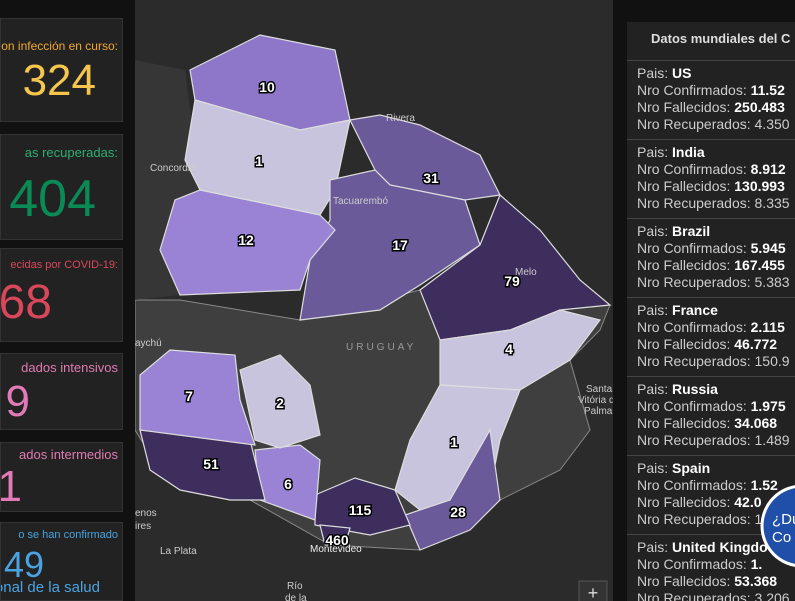 The image size is (795, 601). I want to click on entry-line: Nro Confirmados: 11.52, so click(716, 90).